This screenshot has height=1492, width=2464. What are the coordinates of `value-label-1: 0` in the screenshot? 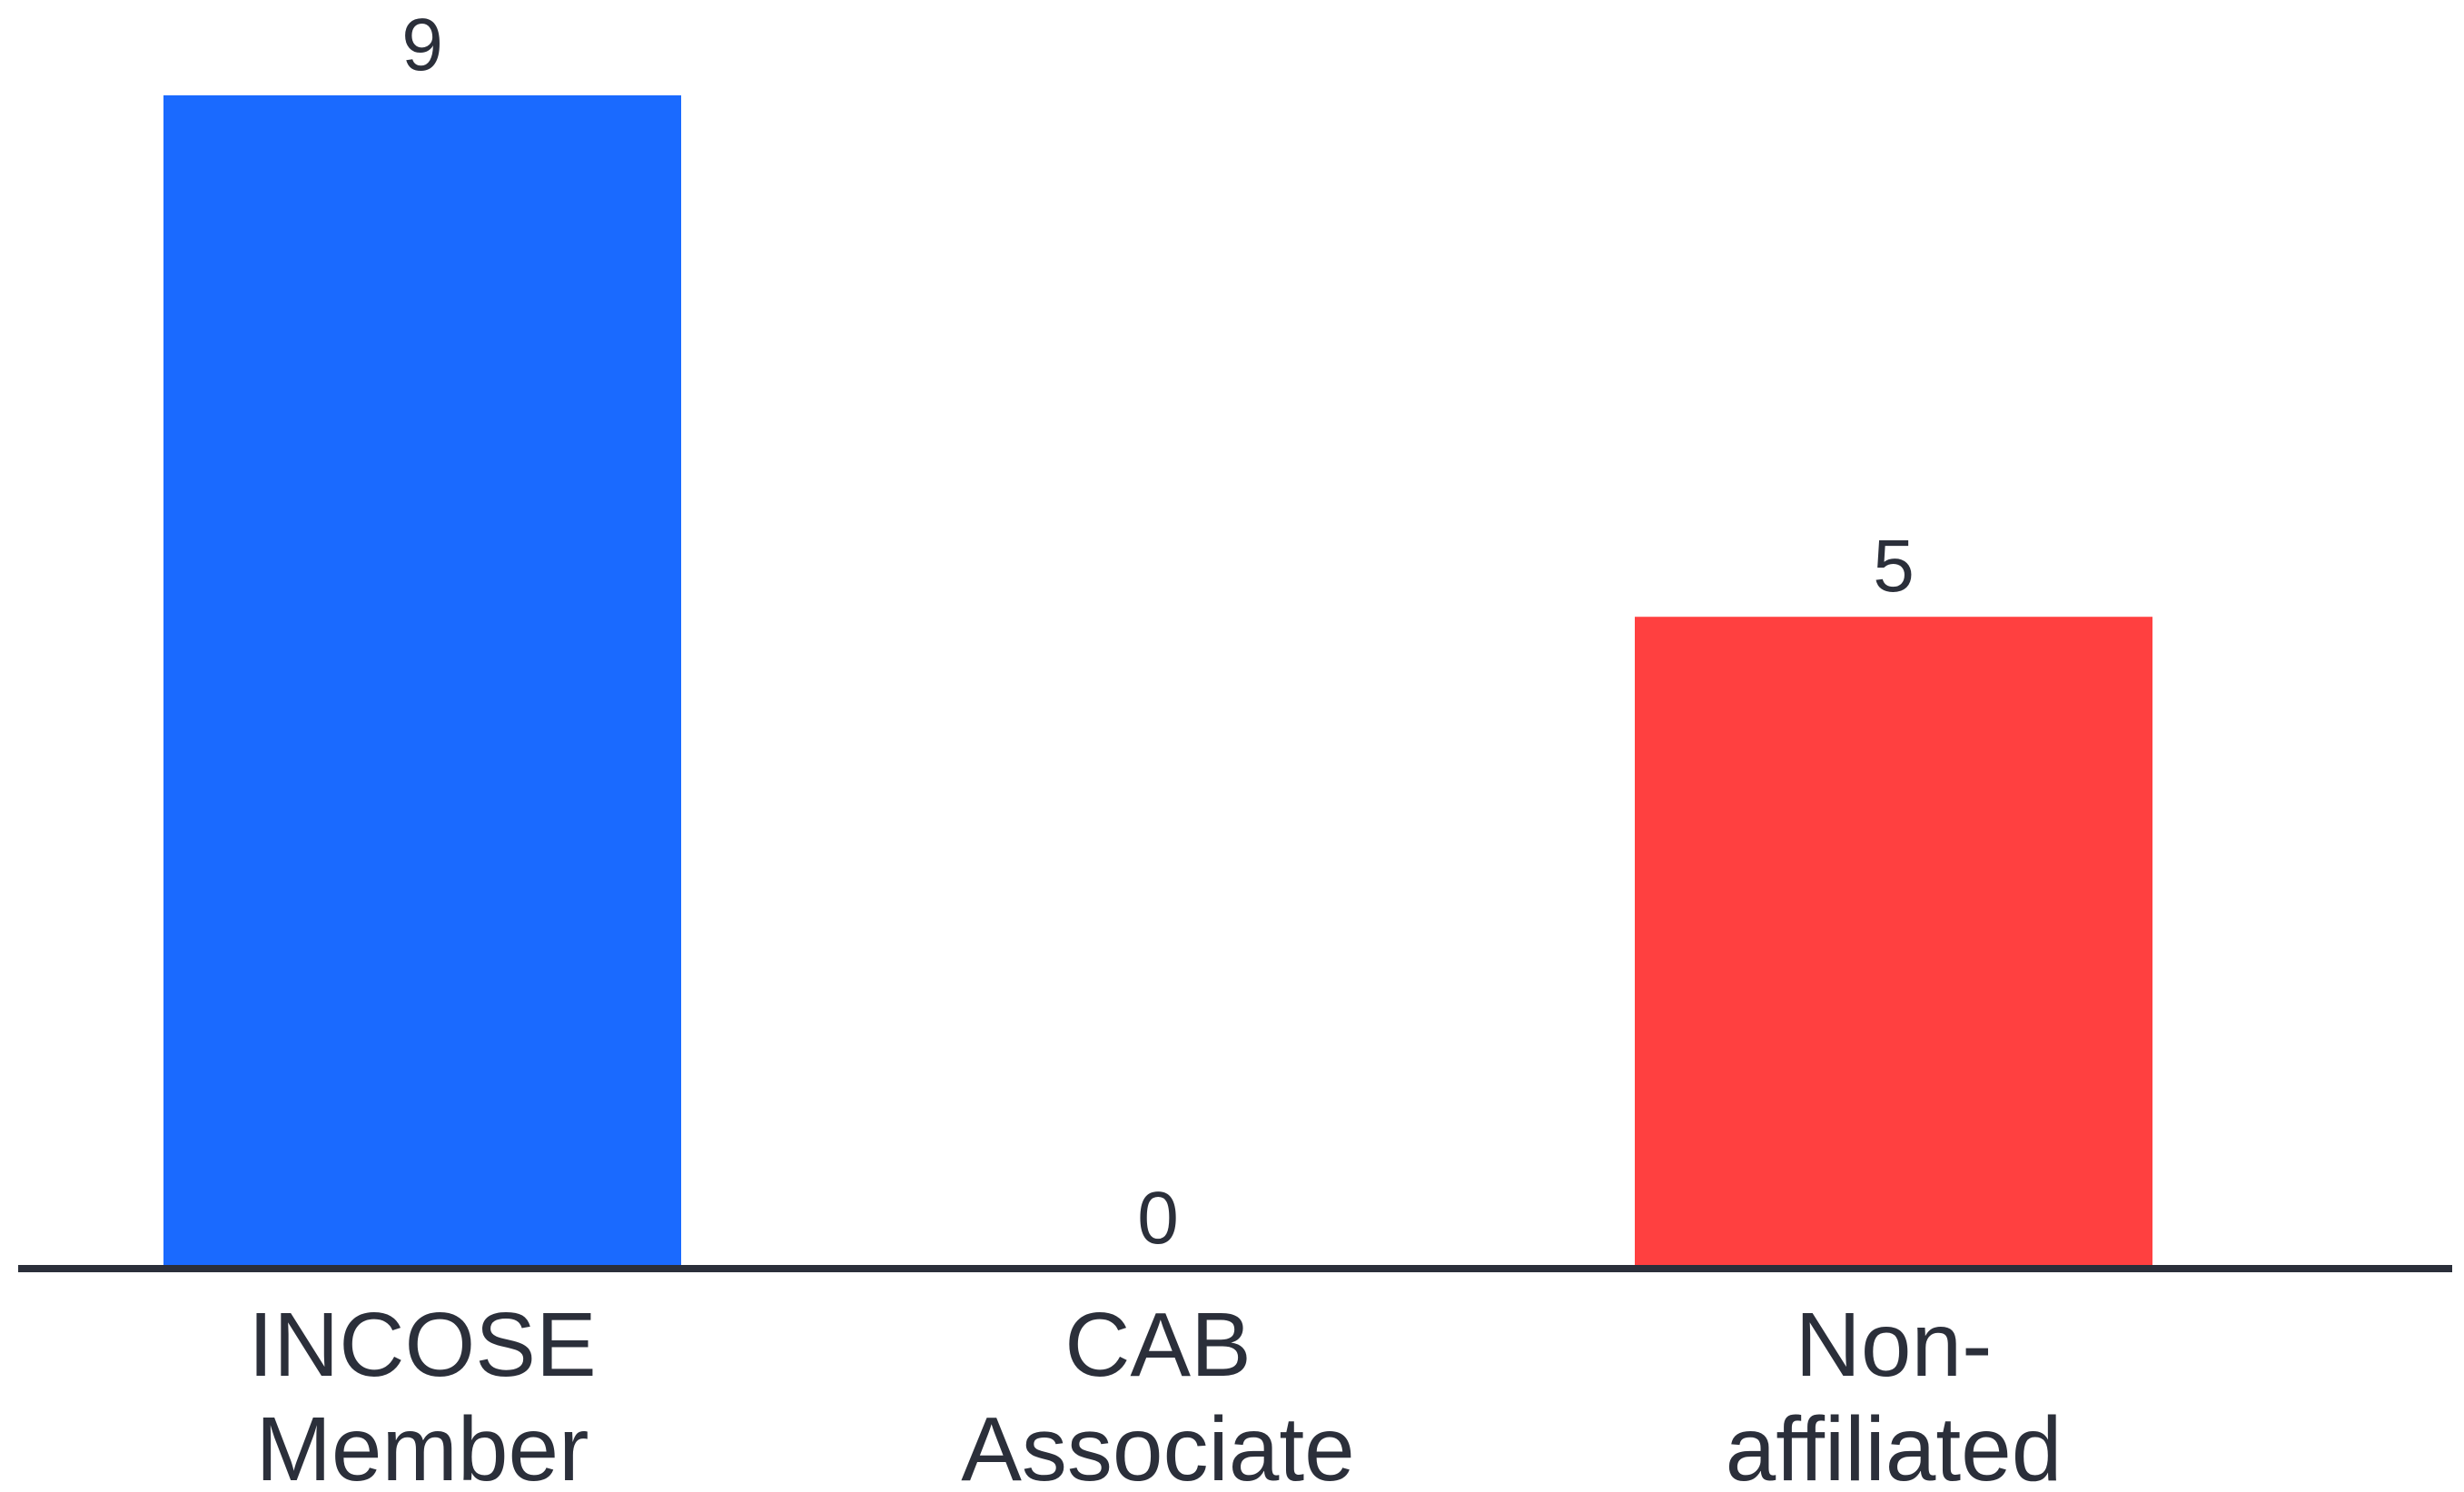 It's located at (1158, 1218).